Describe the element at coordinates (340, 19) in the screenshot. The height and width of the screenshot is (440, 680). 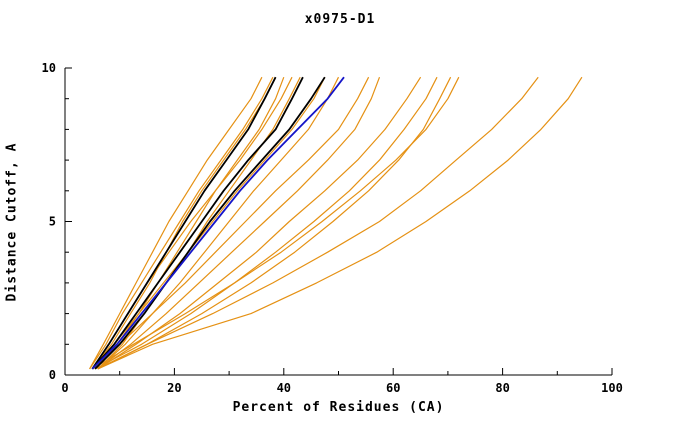
I see `chart-title: x0975-D1` at that location.